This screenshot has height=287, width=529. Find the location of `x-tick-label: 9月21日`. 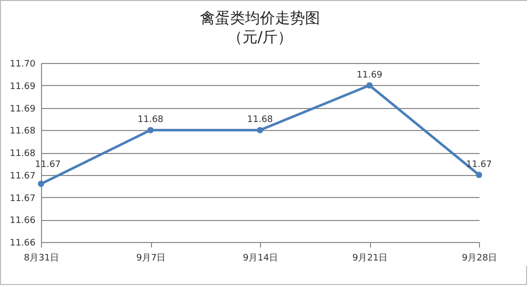

x-tick-label: 9月21日 is located at coordinates (370, 259).